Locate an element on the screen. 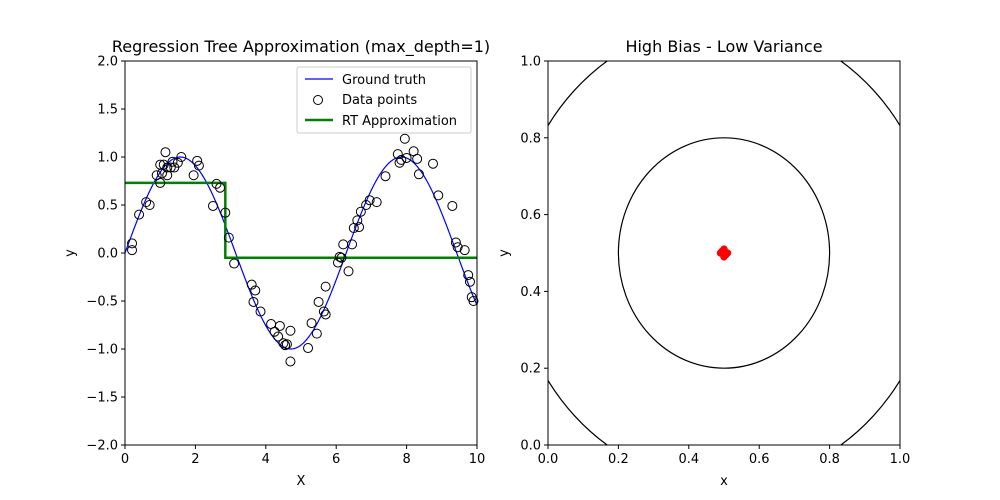 This screenshot has width=1000, height=500. prediction-point is located at coordinates (726, 255).